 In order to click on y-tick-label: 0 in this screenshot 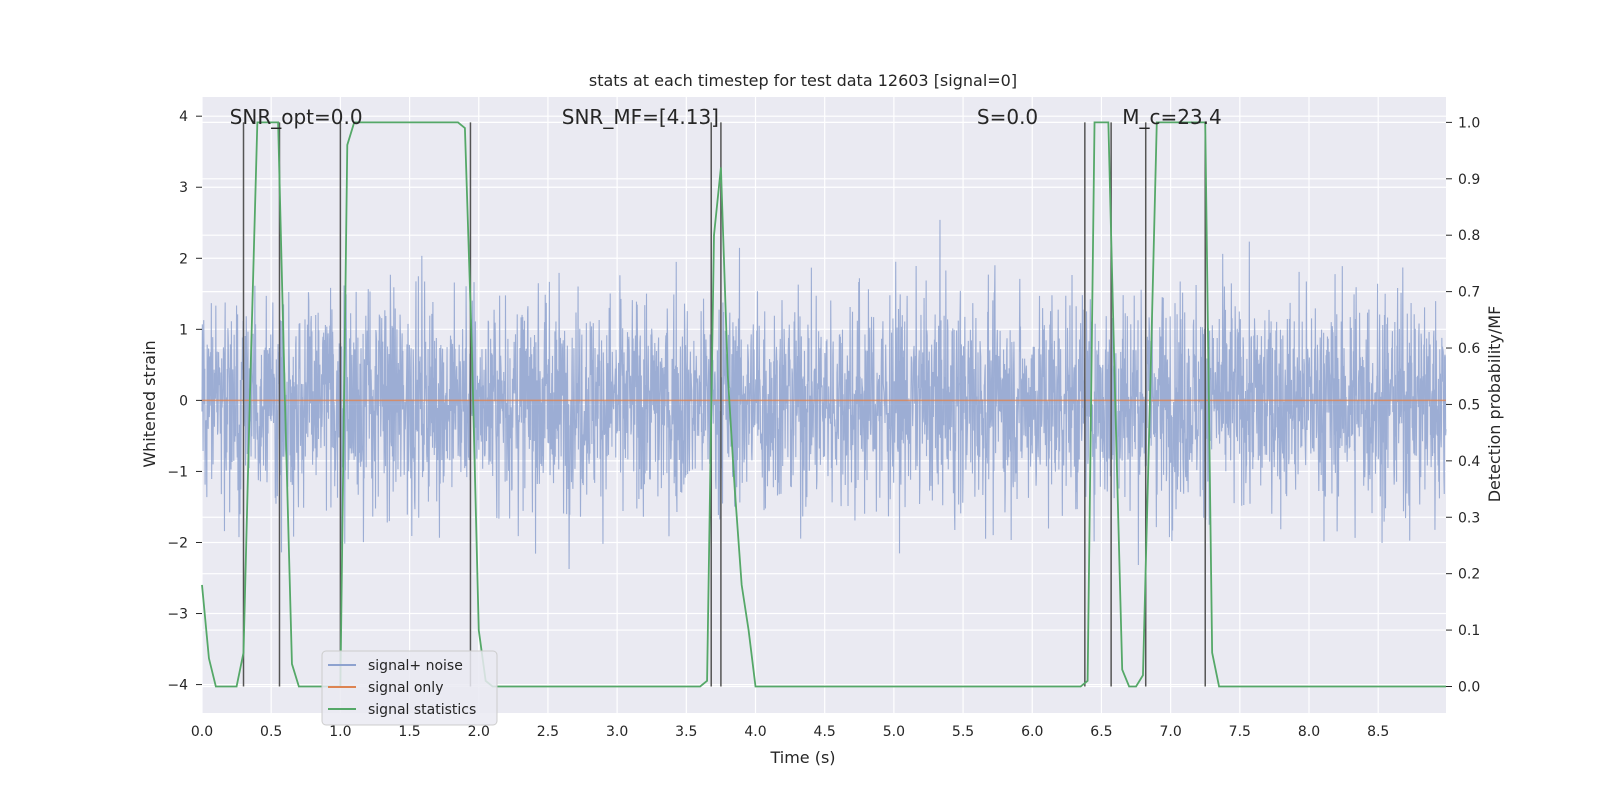, I will do `click(183, 401)`.